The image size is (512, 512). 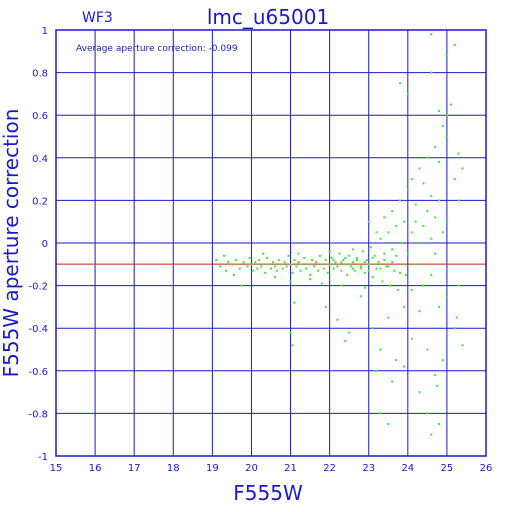 I want to click on y-tick-label-3: 0.4, so click(x=40, y=159).